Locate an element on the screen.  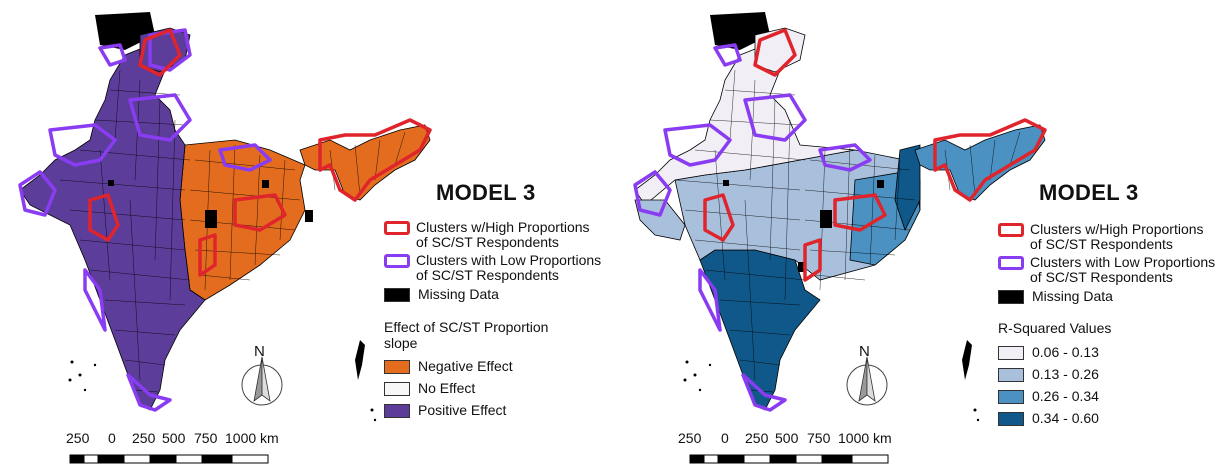
legend-fill-item: 0.06 - 0.13 is located at coordinates (1048, 352).